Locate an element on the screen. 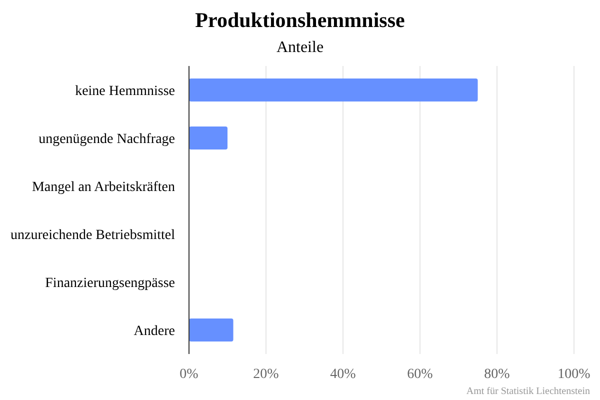 The width and height of the screenshot is (600, 400). y-tick-label: Andere is located at coordinates (154, 331).